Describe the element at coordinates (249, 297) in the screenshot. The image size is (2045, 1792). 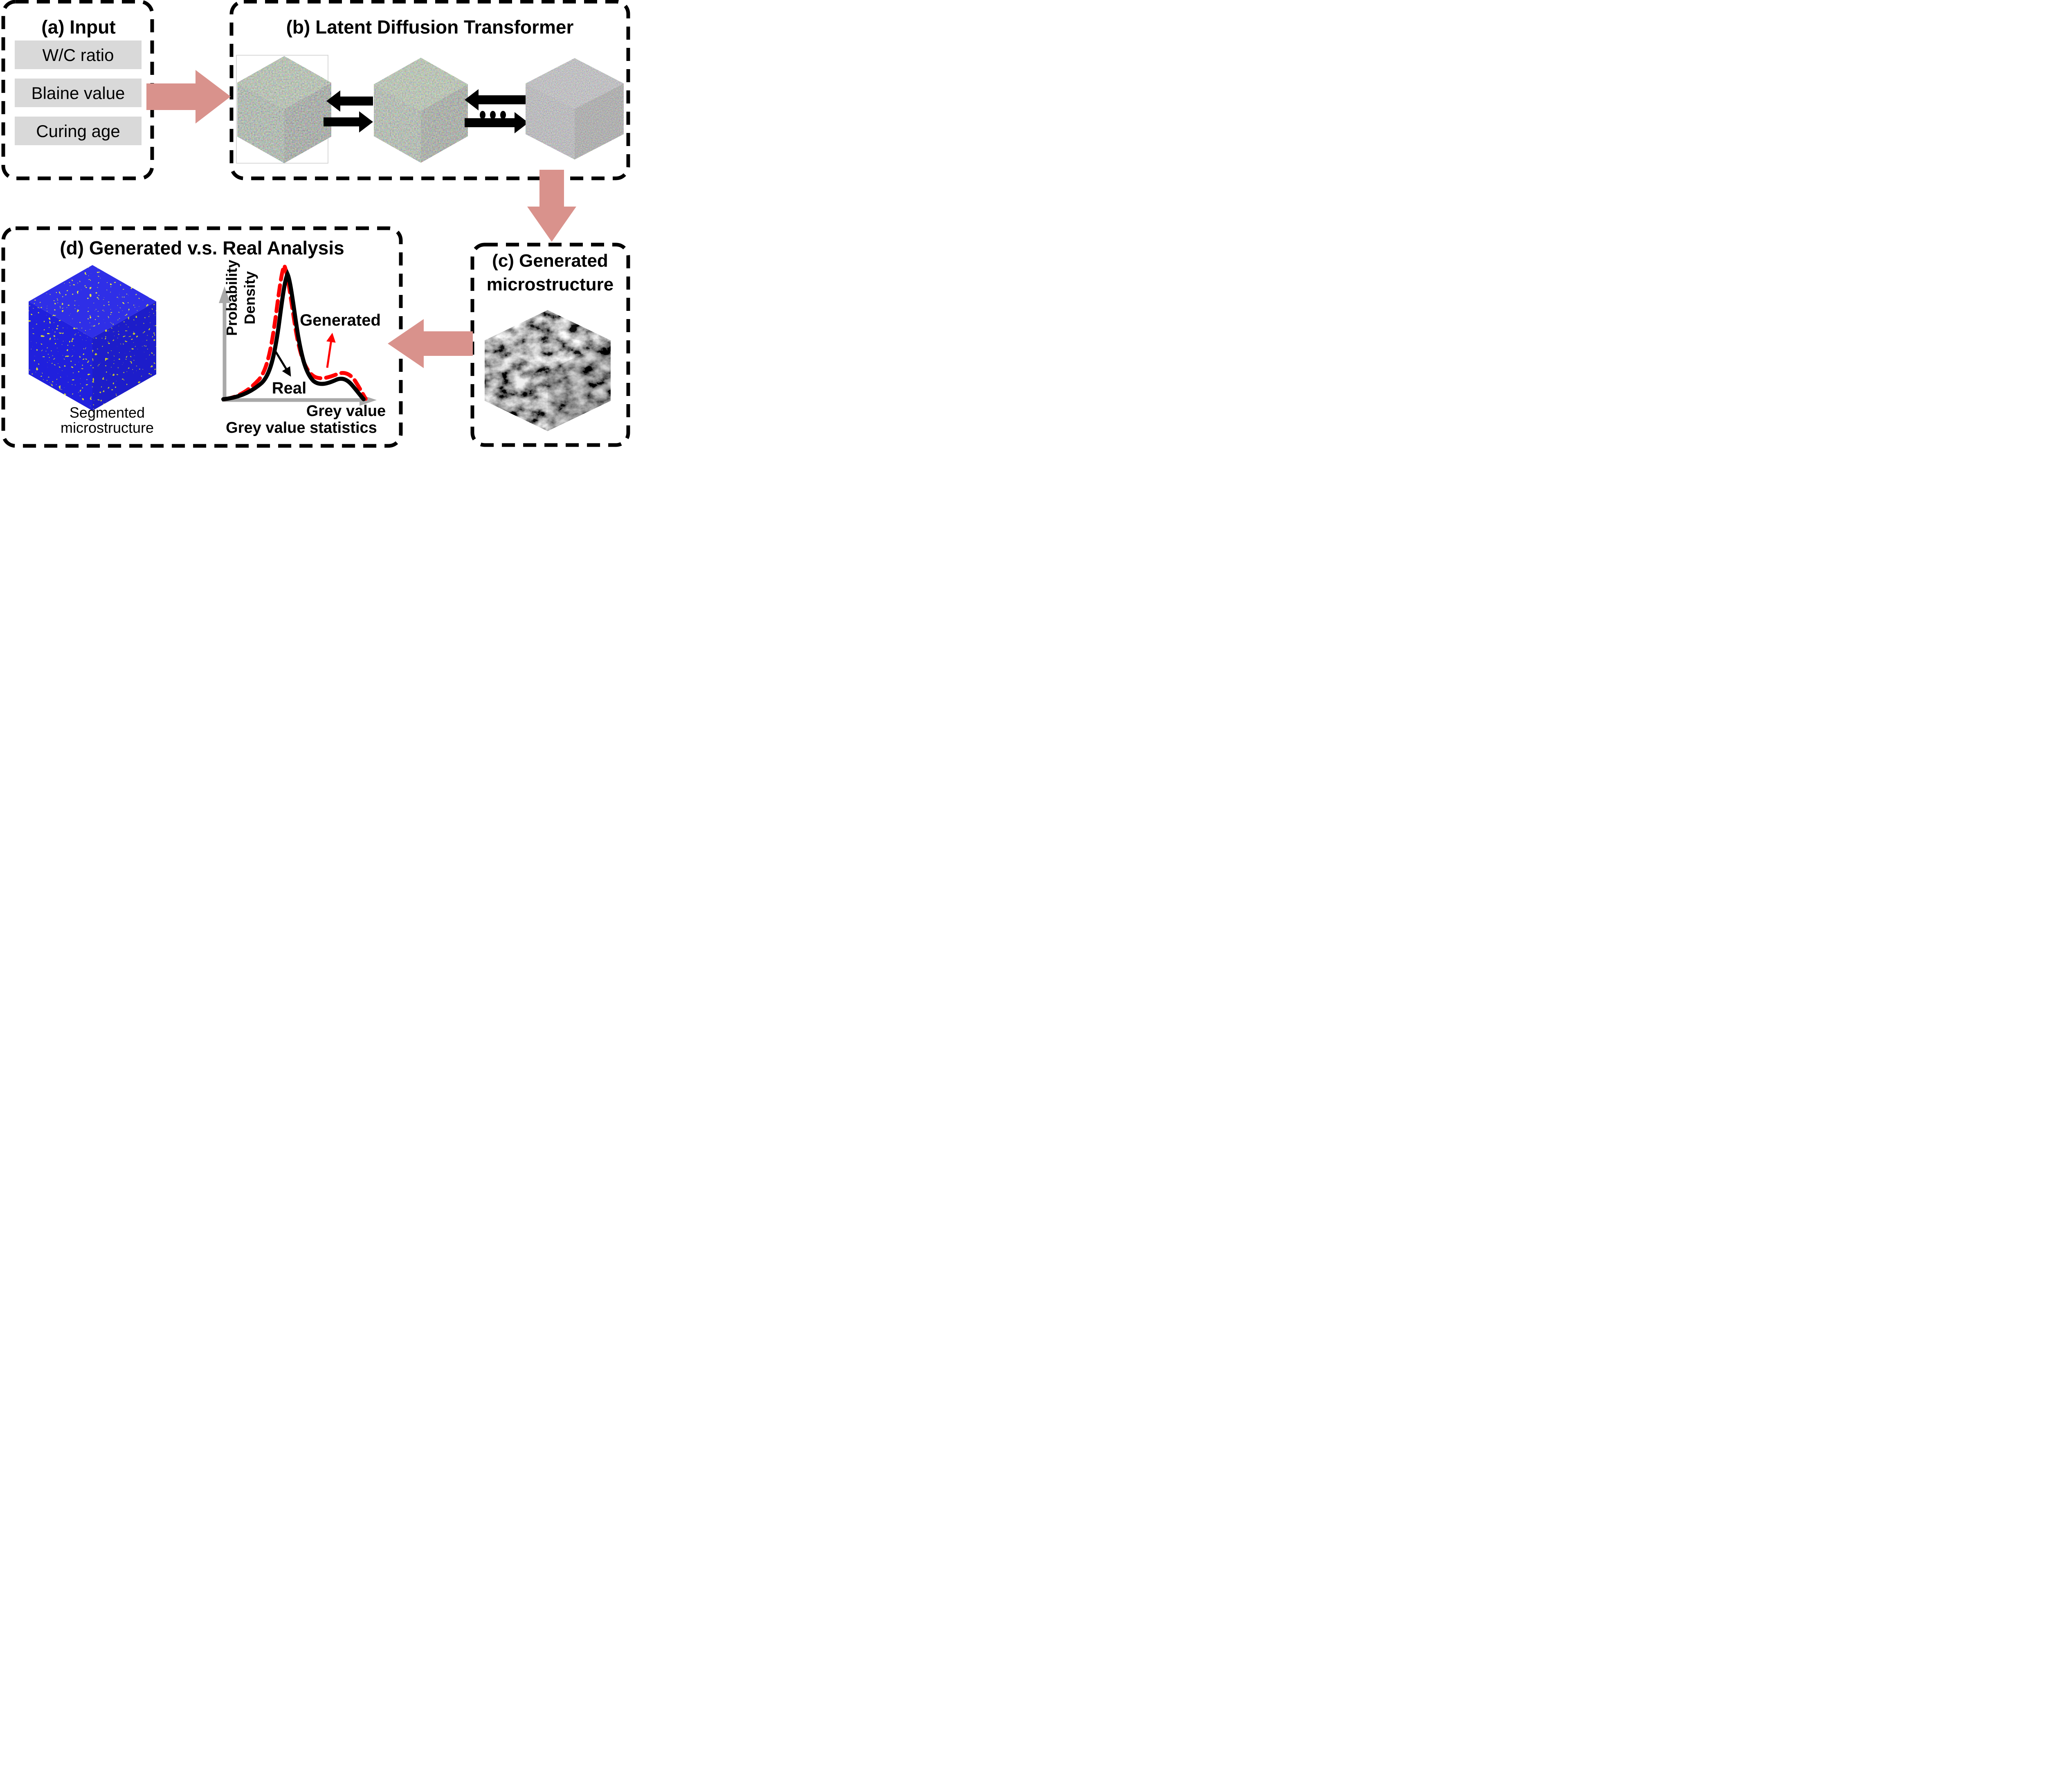
I see `y-axis-label-line2: Density` at that location.